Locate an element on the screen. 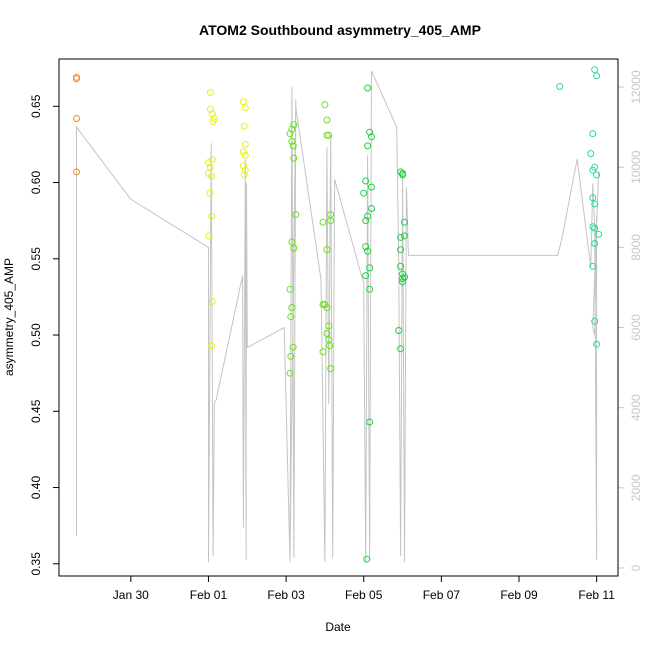 The height and width of the screenshot is (650, 650). y-axis-label: asymmetry_405_AMP is located at coordinates (9, 317).